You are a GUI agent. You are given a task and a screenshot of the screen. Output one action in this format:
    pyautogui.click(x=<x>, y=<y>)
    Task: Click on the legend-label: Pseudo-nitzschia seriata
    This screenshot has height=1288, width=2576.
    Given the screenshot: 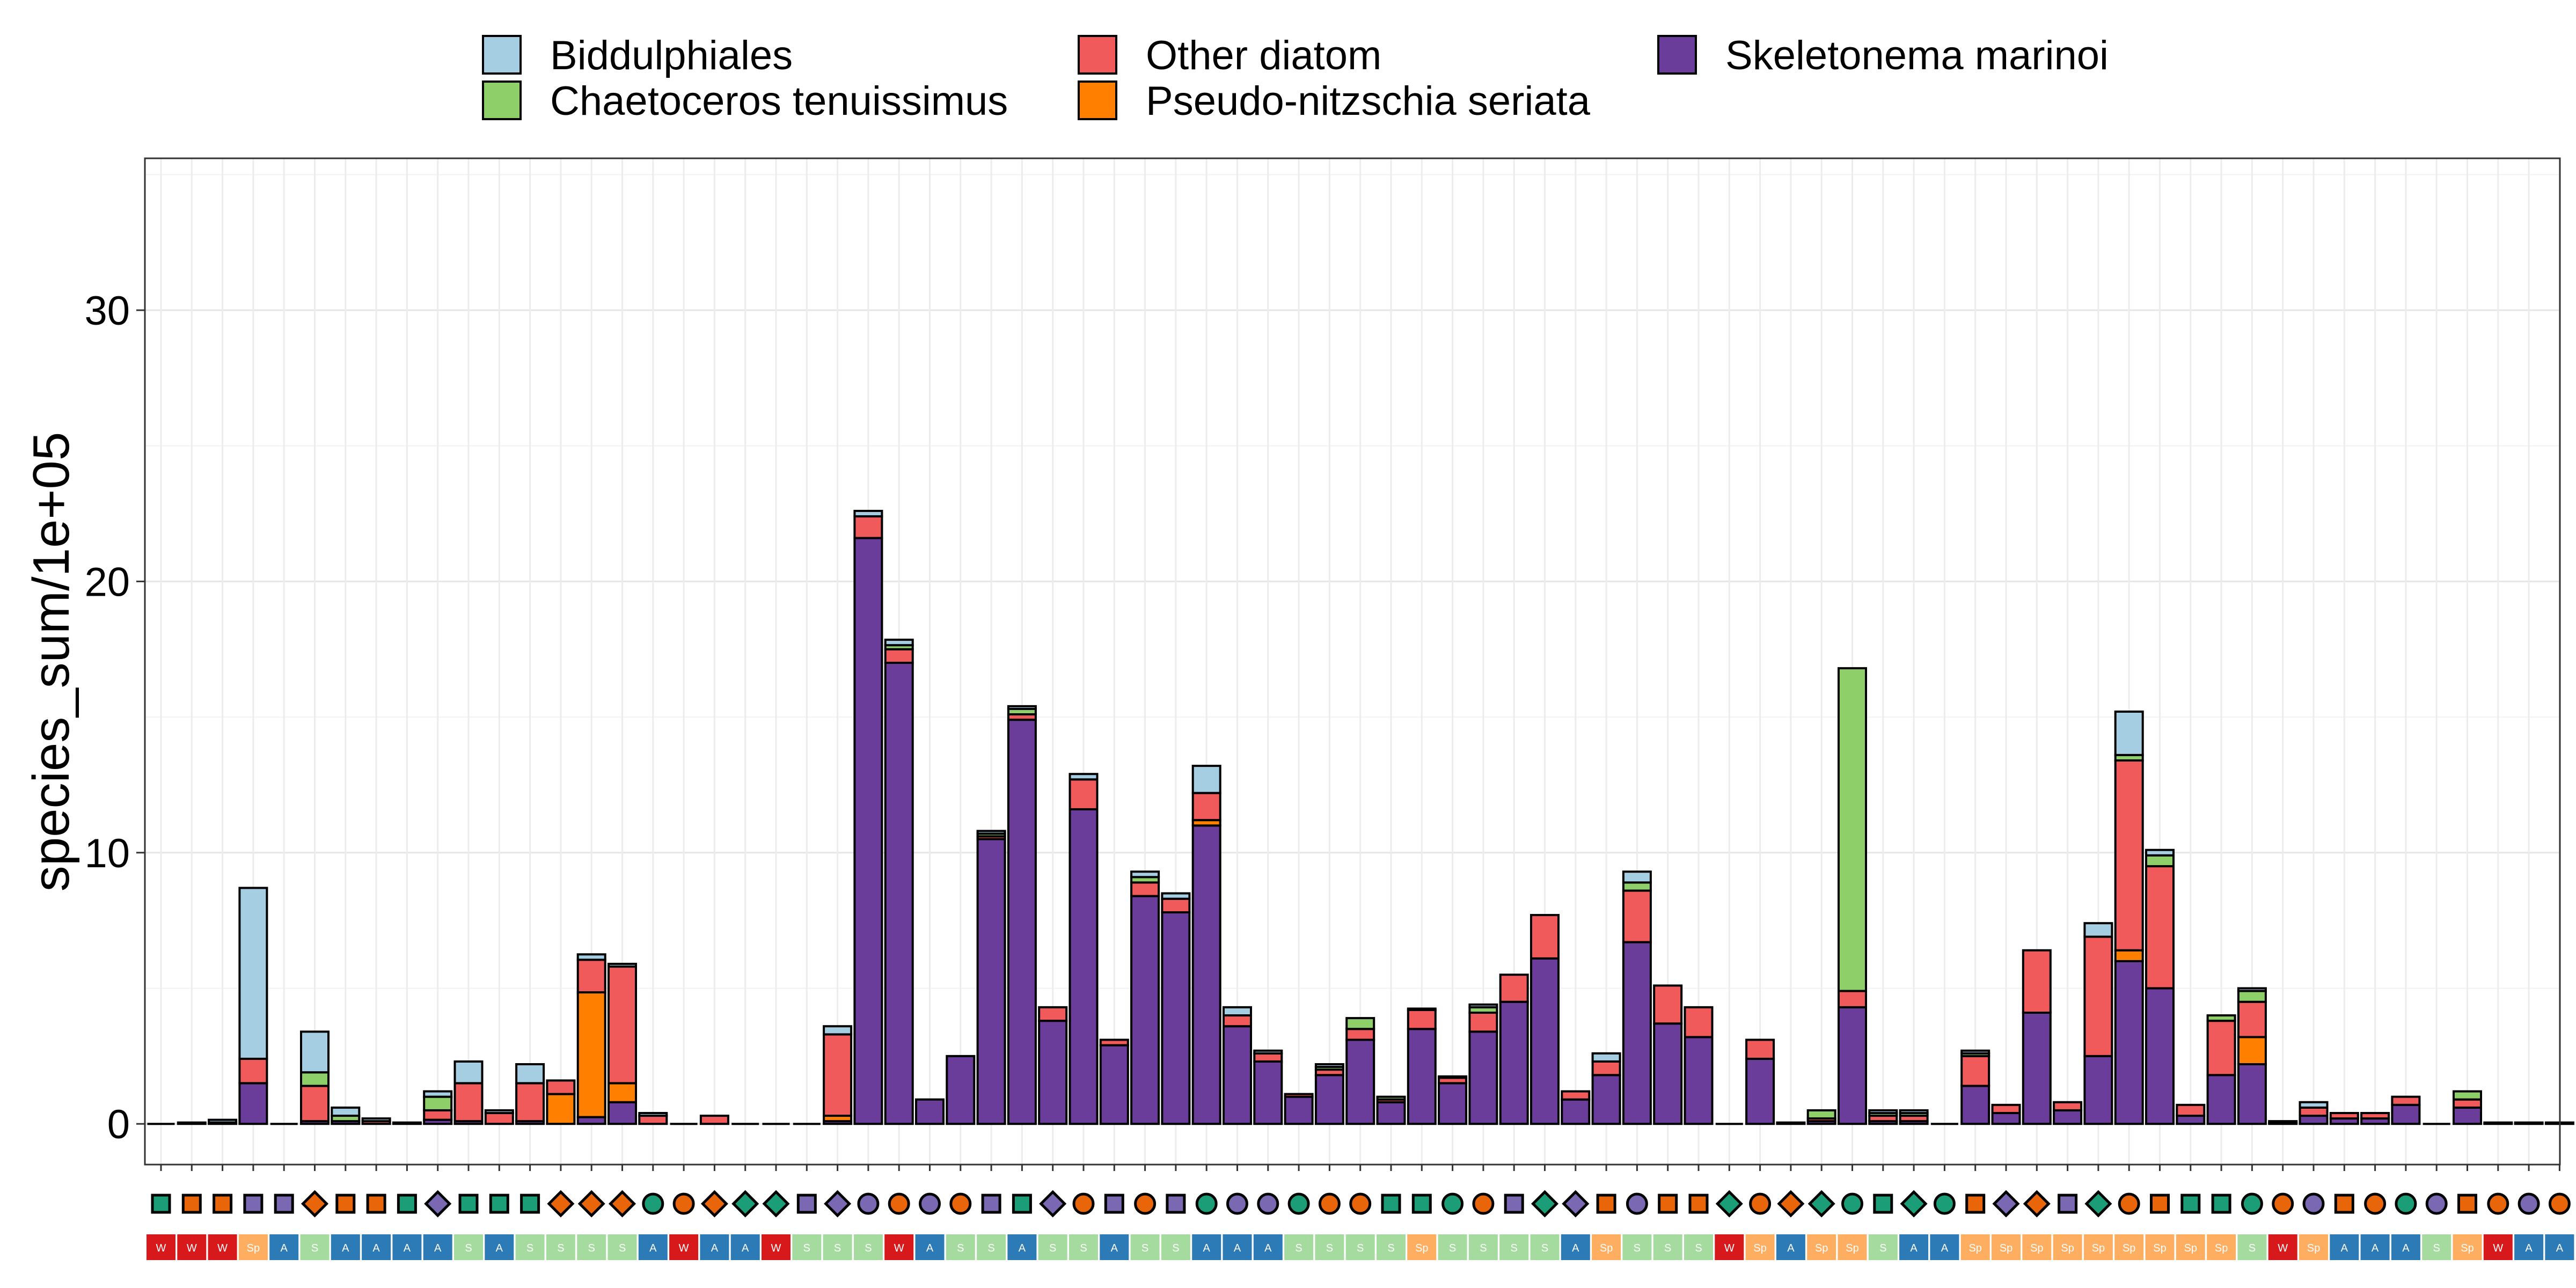 What is the action you would take?
    pyautogui.click(x=1368, y=101)
    